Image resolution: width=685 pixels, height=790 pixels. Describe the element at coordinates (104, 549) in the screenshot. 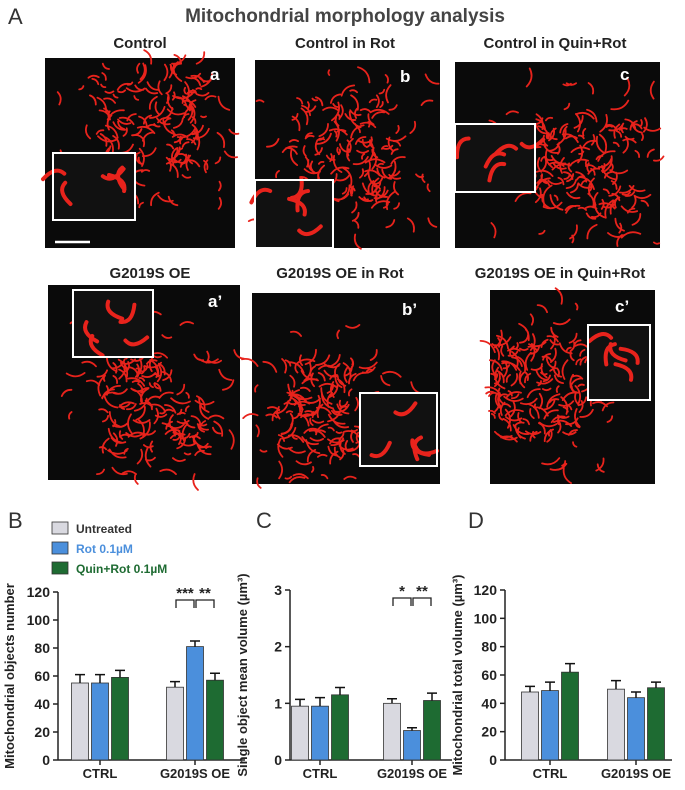

I see `legend-label: Rot 0.1µM` at that location.